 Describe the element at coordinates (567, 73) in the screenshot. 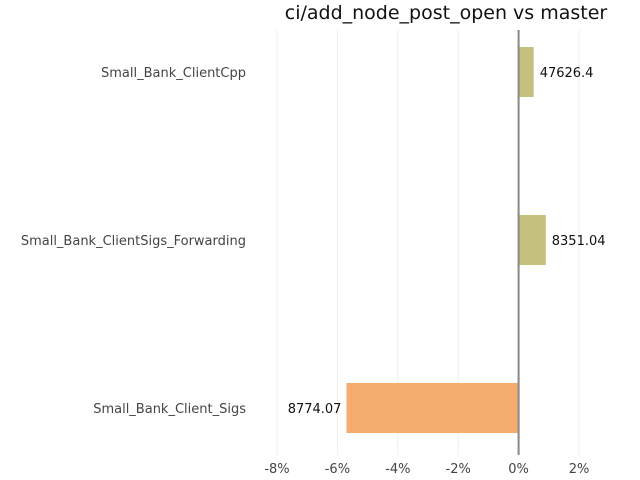

I see `data-label: 47626.4` at that location.